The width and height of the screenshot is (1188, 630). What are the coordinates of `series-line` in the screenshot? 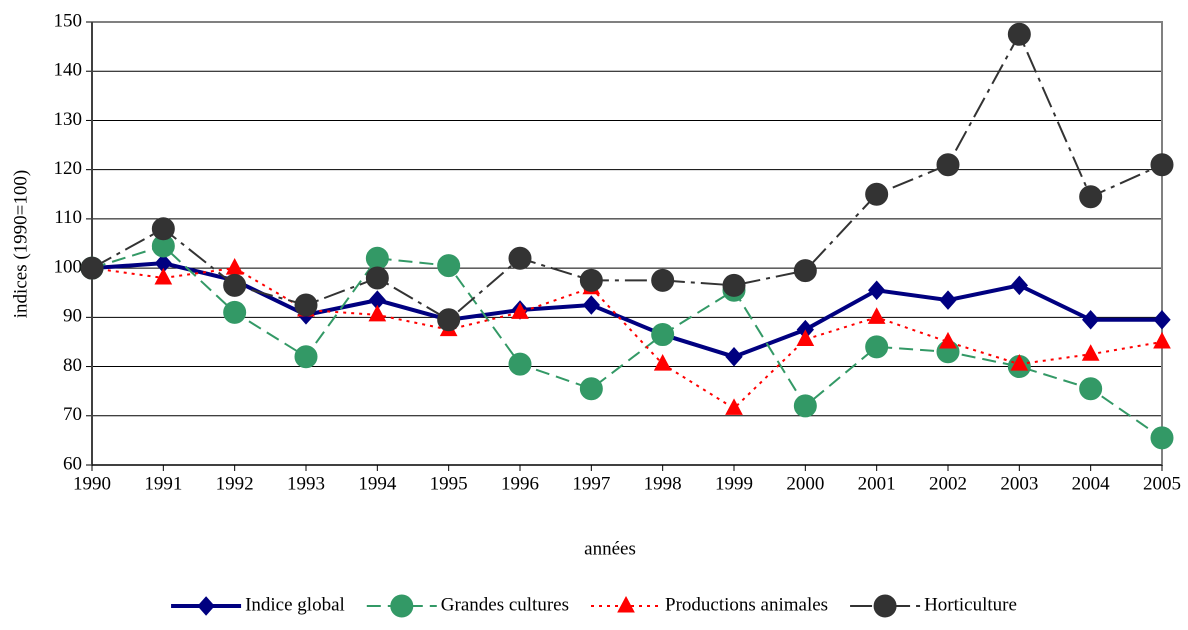 It's located at (626, 310).